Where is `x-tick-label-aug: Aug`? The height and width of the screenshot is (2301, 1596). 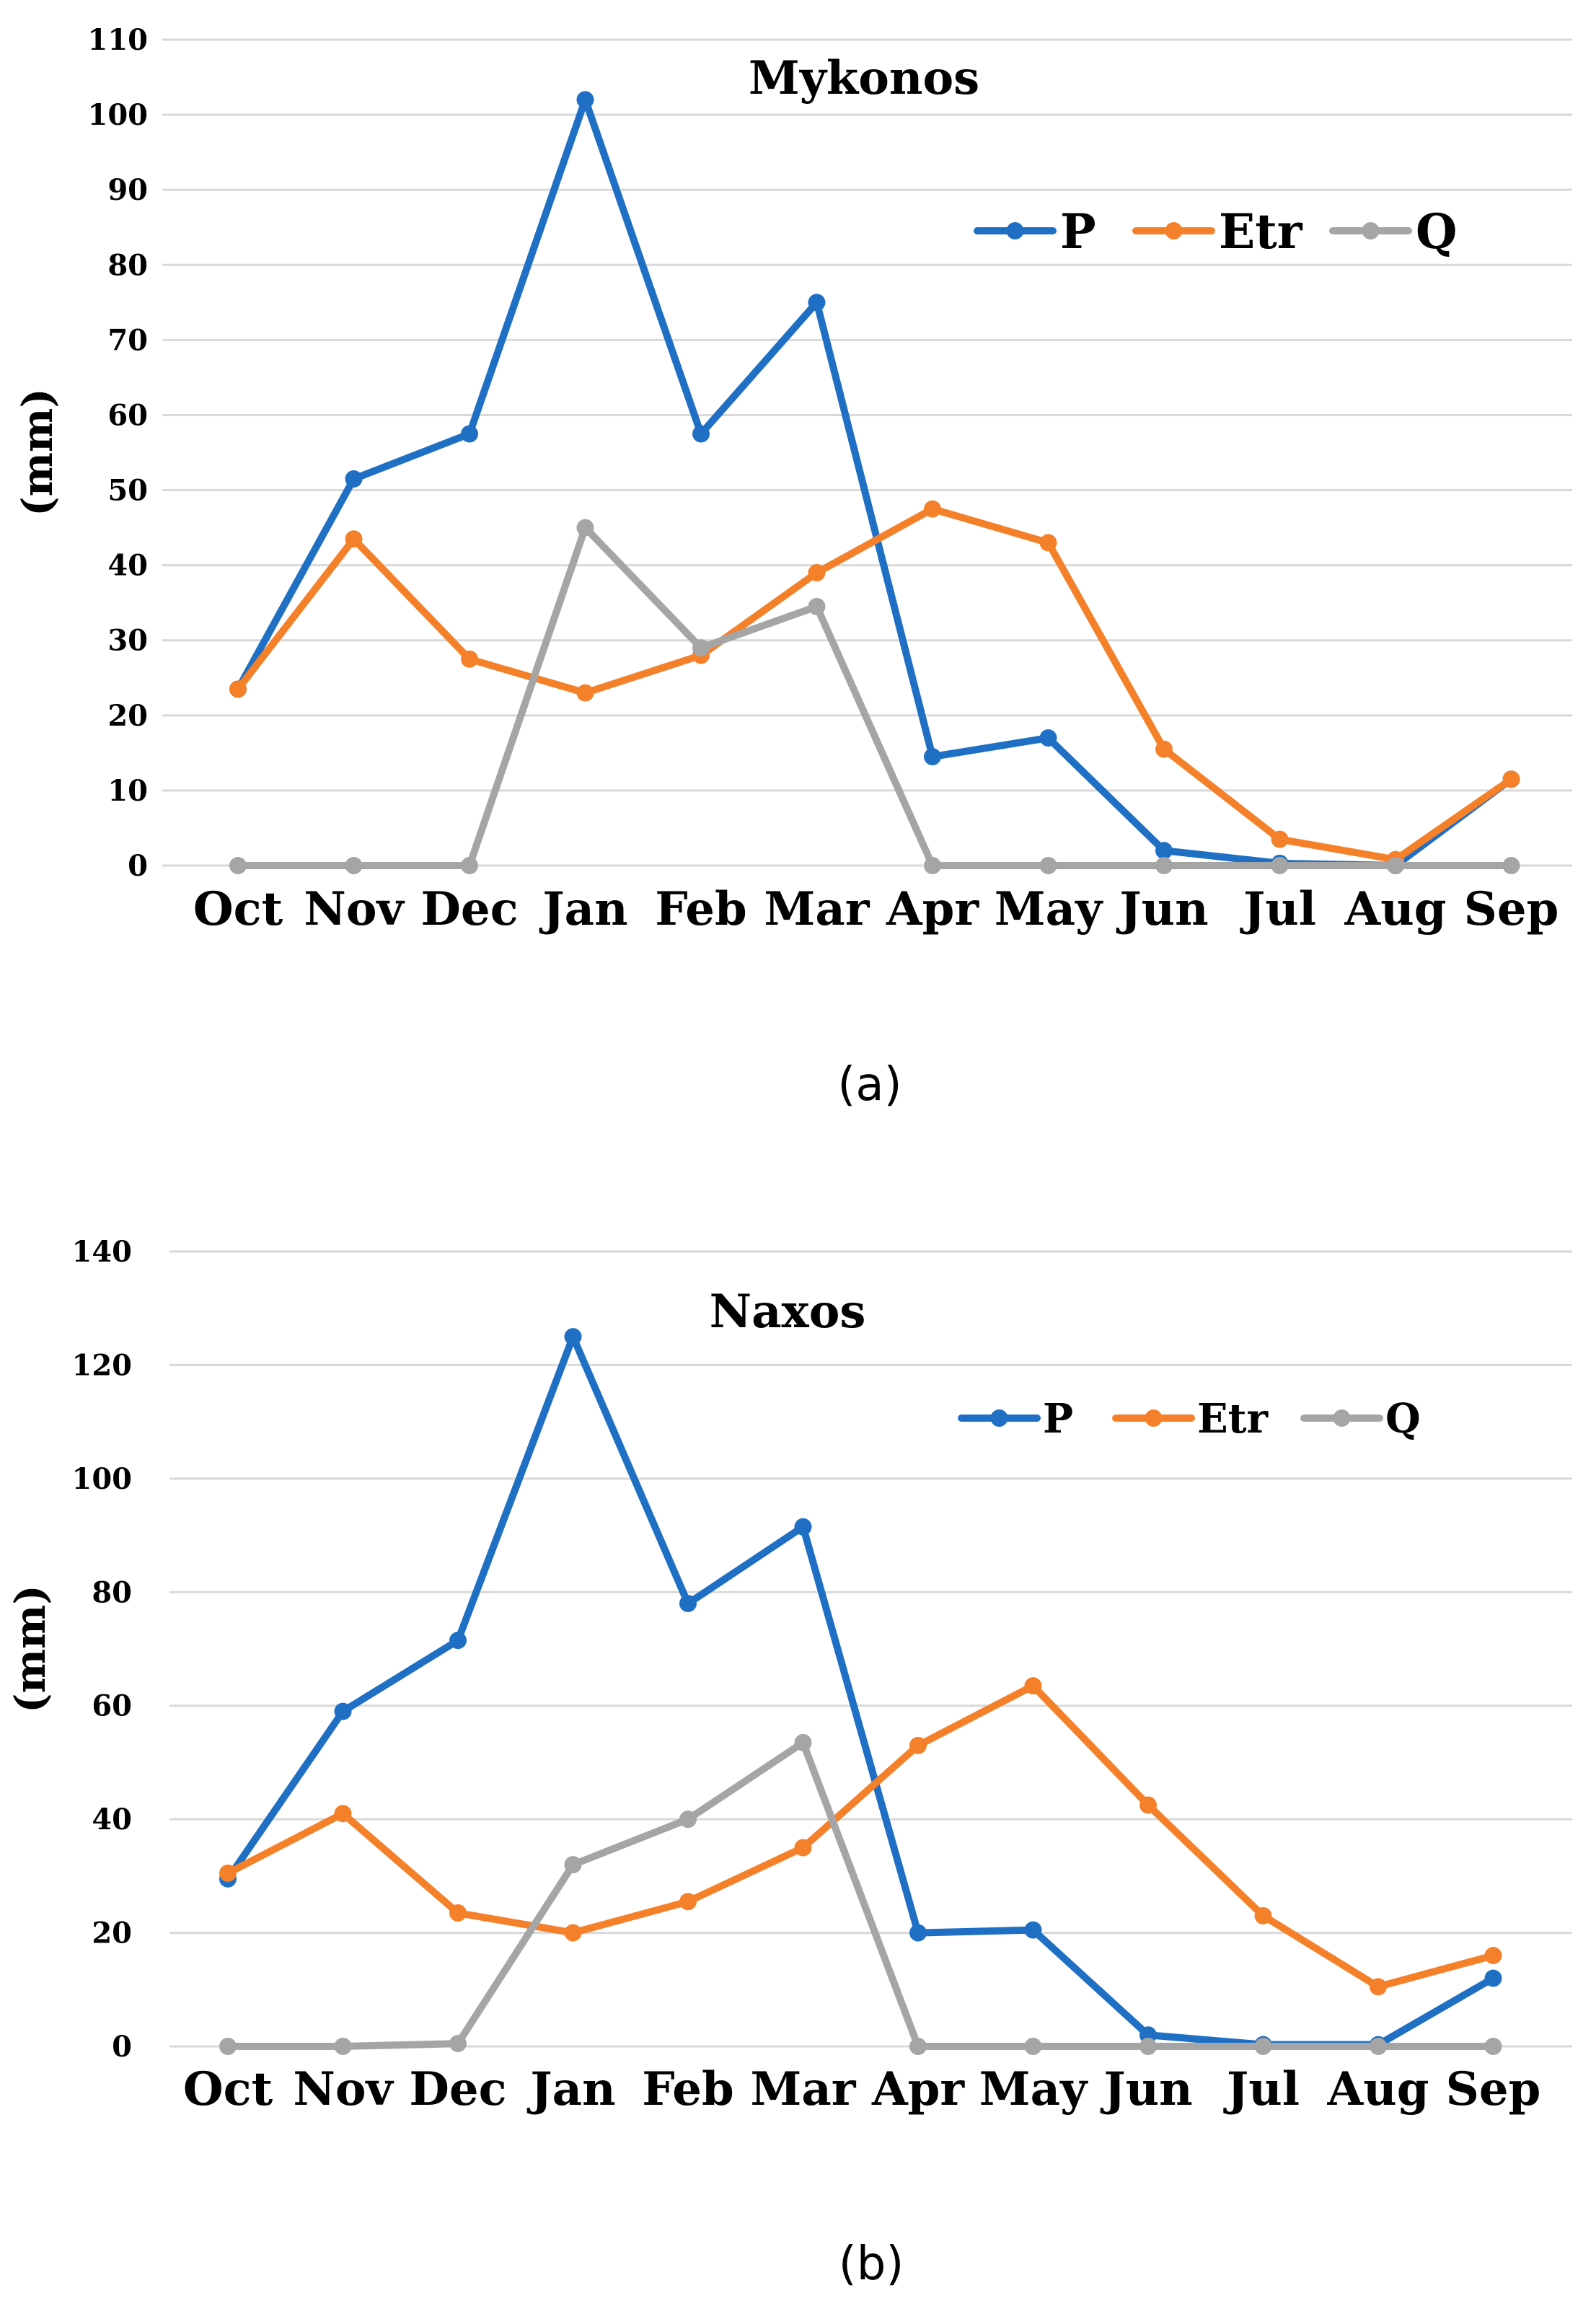
x-tick-label-aug: Aug is located at coordinates (1378, 2089).